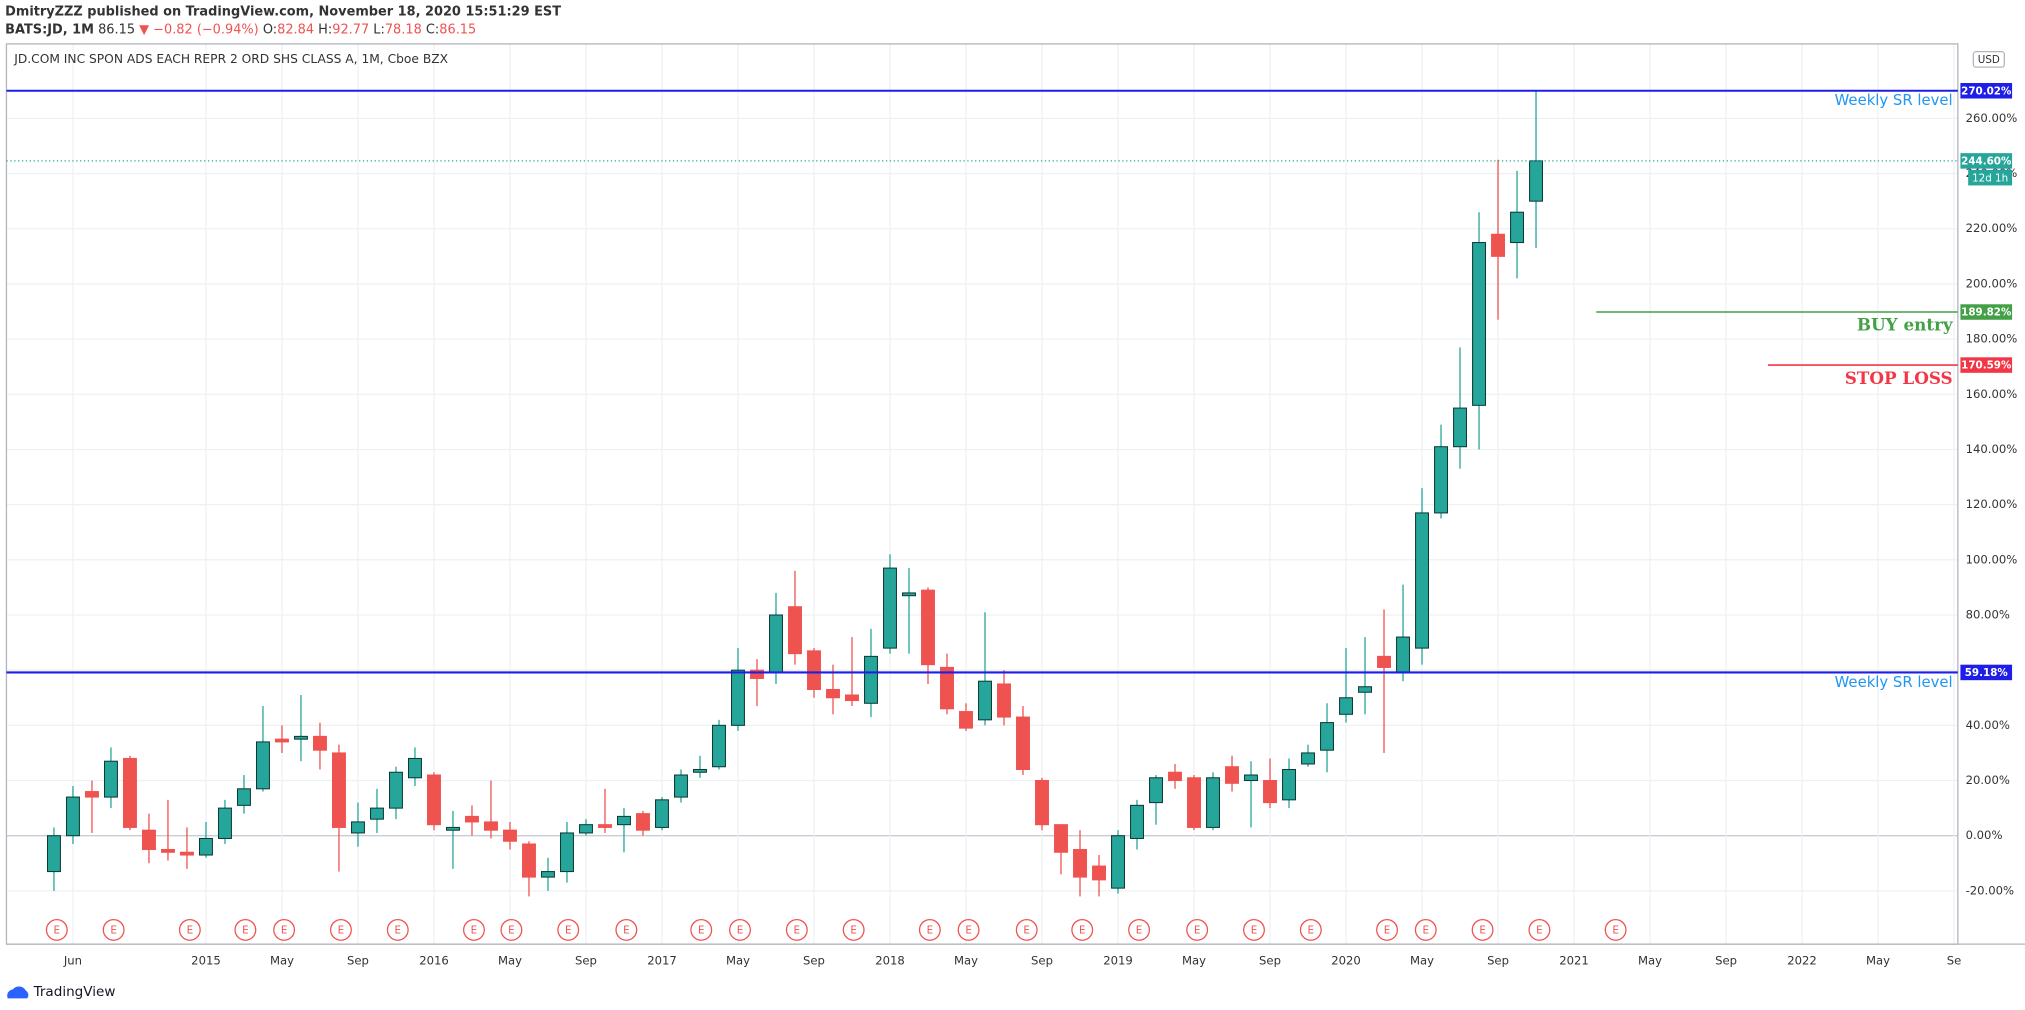 Image resolution: width=2025 pixels, height=1010 pixels. Describe the element at coordinates (1986, 366) in the screenshot. I see `level-badge-label: 170.59%` at that location.